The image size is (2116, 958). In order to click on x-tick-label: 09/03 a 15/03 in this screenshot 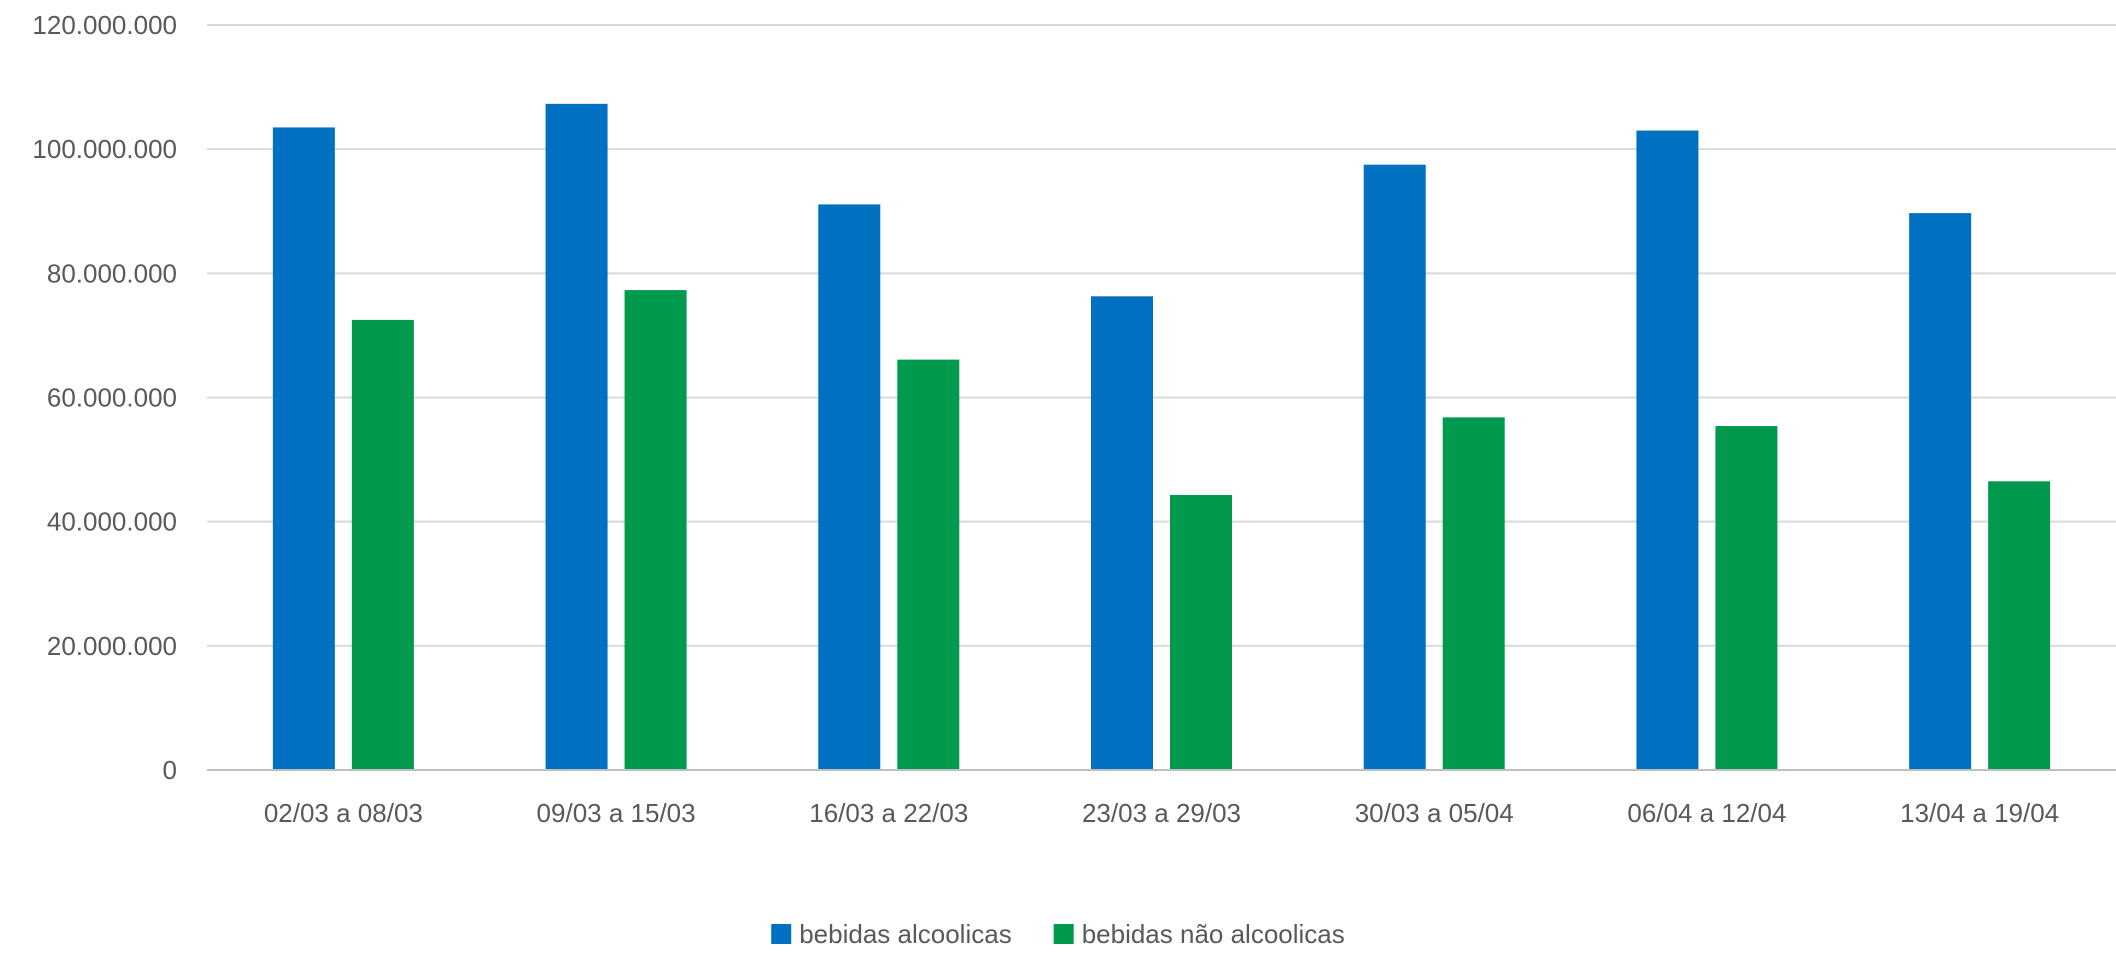, I will do `click(616, 813)`.